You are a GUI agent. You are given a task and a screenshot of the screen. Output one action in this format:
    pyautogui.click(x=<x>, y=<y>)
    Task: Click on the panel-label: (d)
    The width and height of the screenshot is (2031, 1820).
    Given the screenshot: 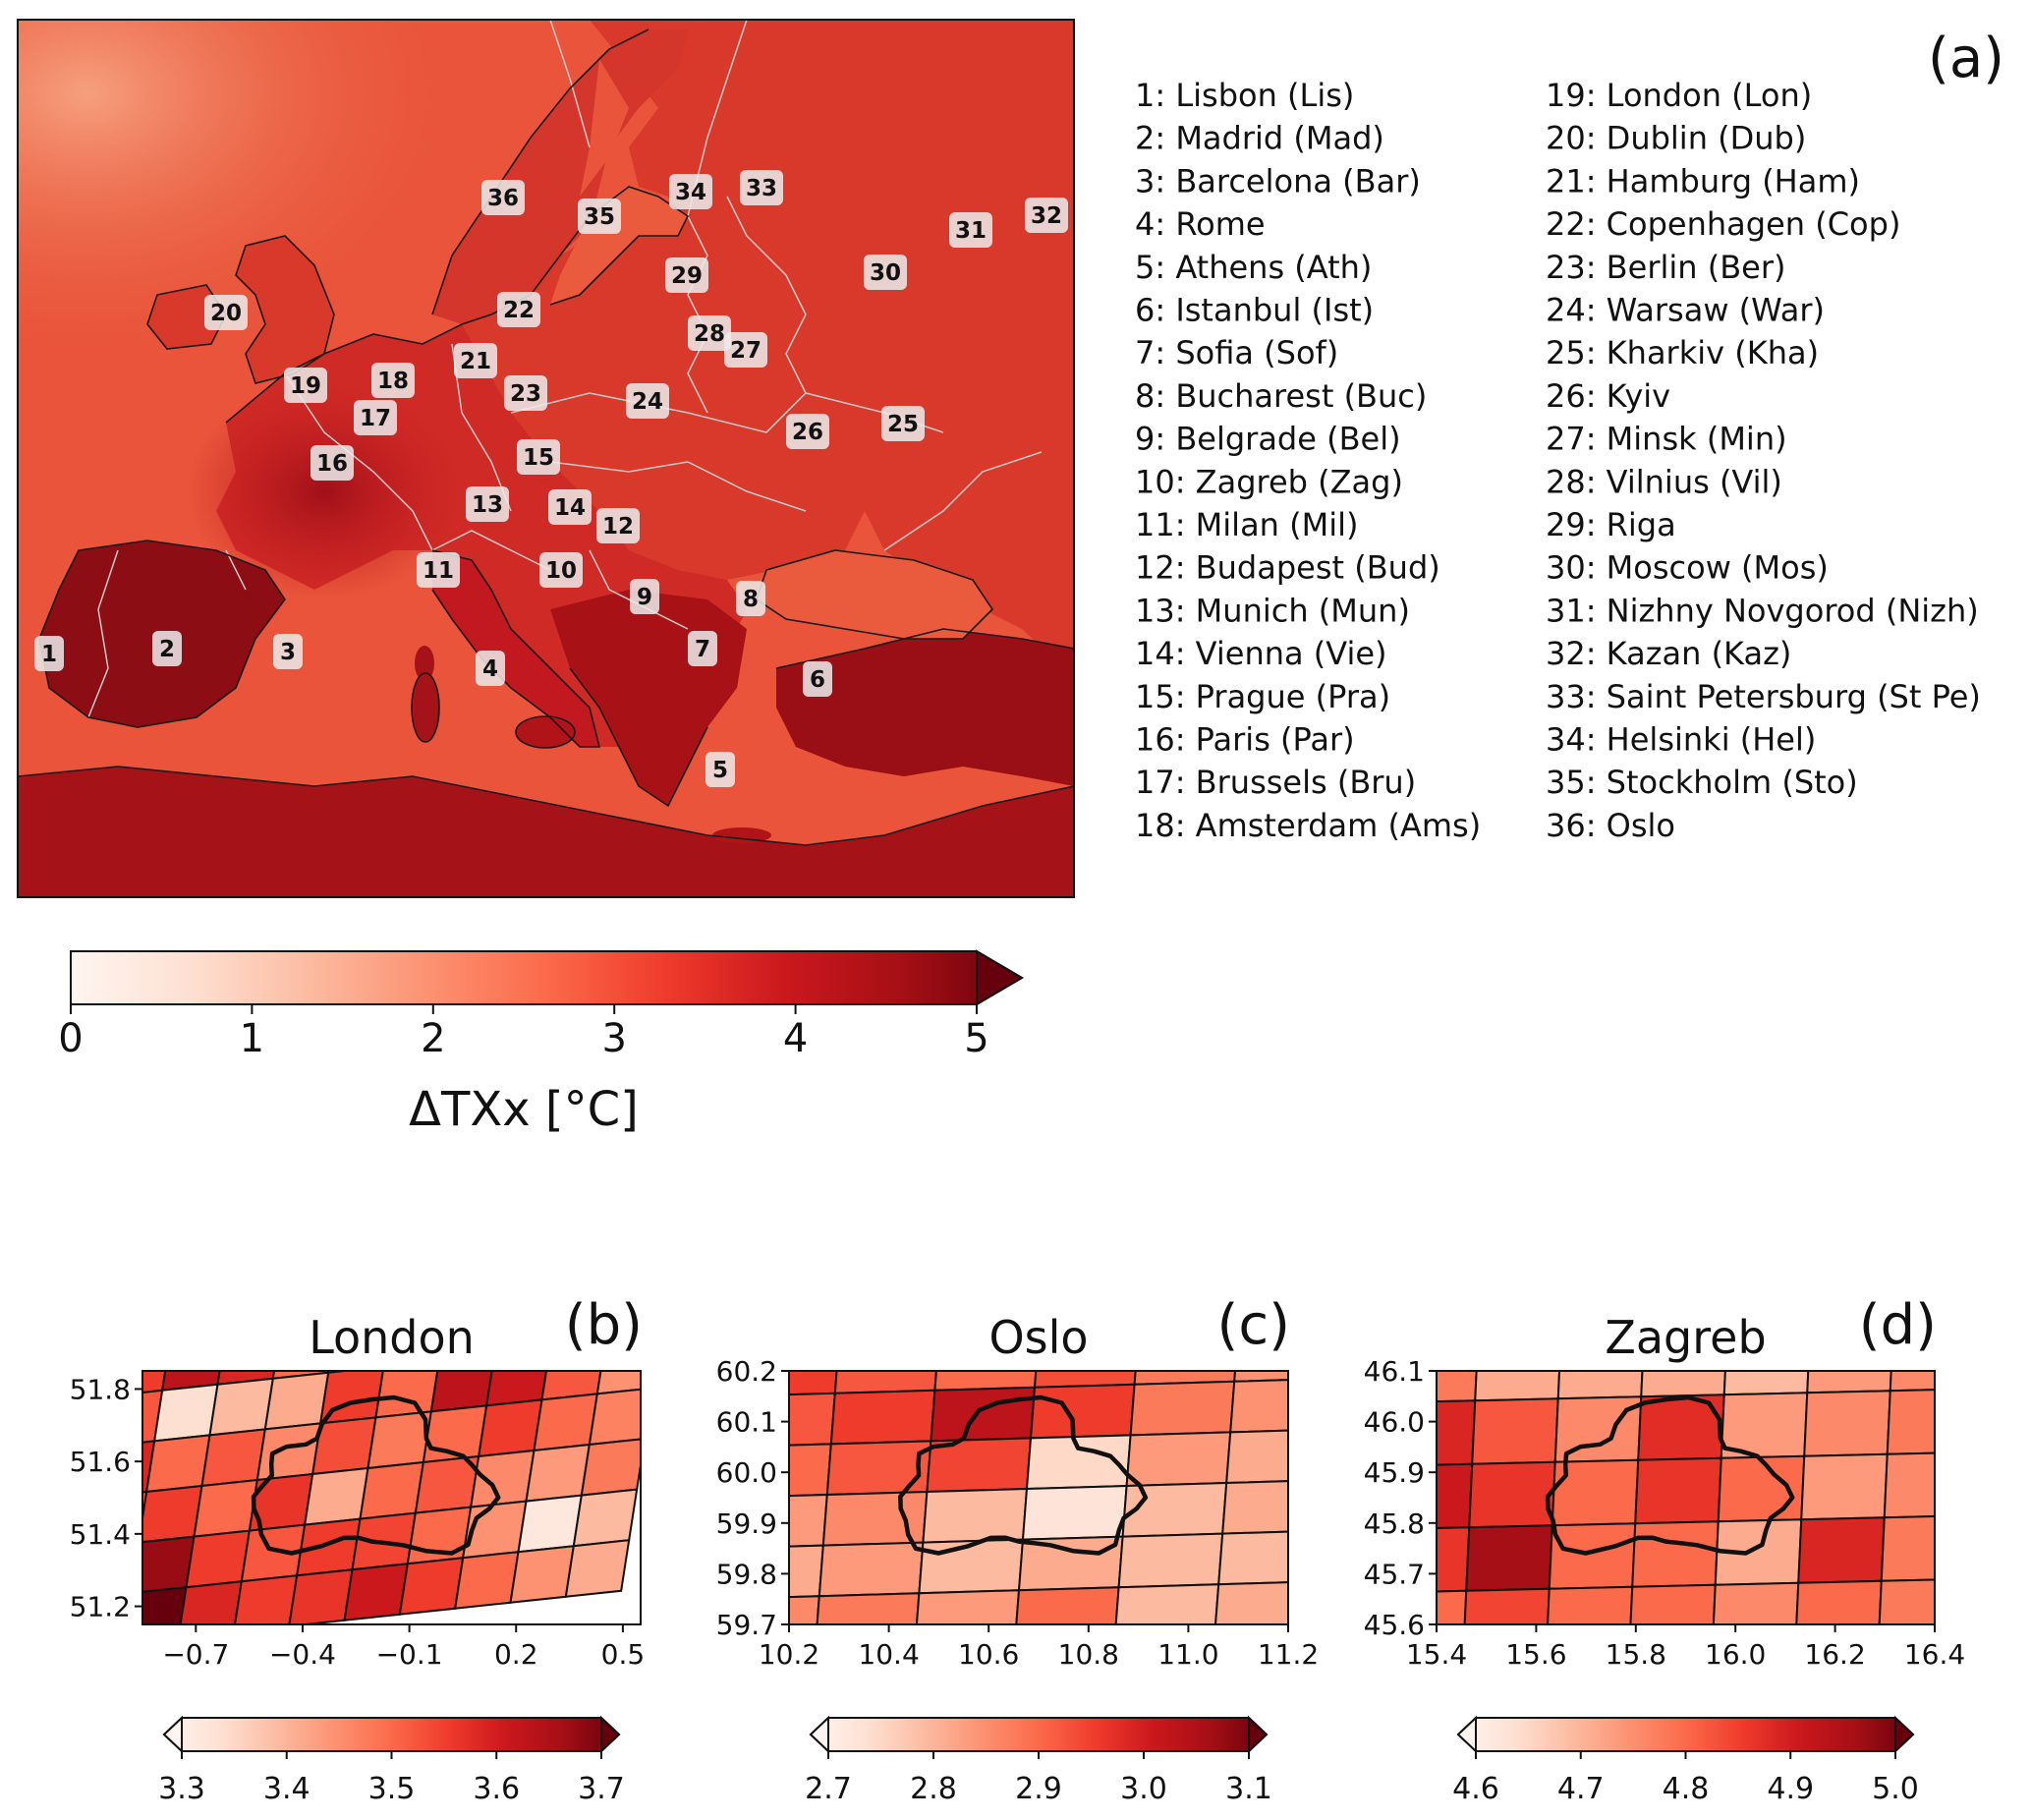 What is the action you would take?
    pyautogui.click(x=1898, y=1325)
    